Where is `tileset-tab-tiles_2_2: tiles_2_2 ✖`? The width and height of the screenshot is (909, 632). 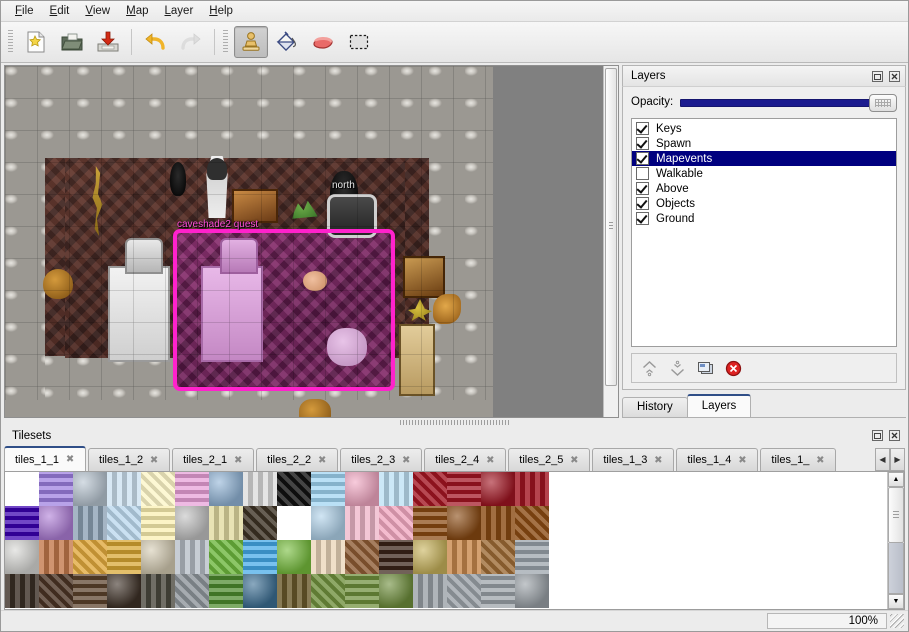 tileset-tab-tiles_2_2: tiles_2_2 ✖ is located at coordinates (297, 459).